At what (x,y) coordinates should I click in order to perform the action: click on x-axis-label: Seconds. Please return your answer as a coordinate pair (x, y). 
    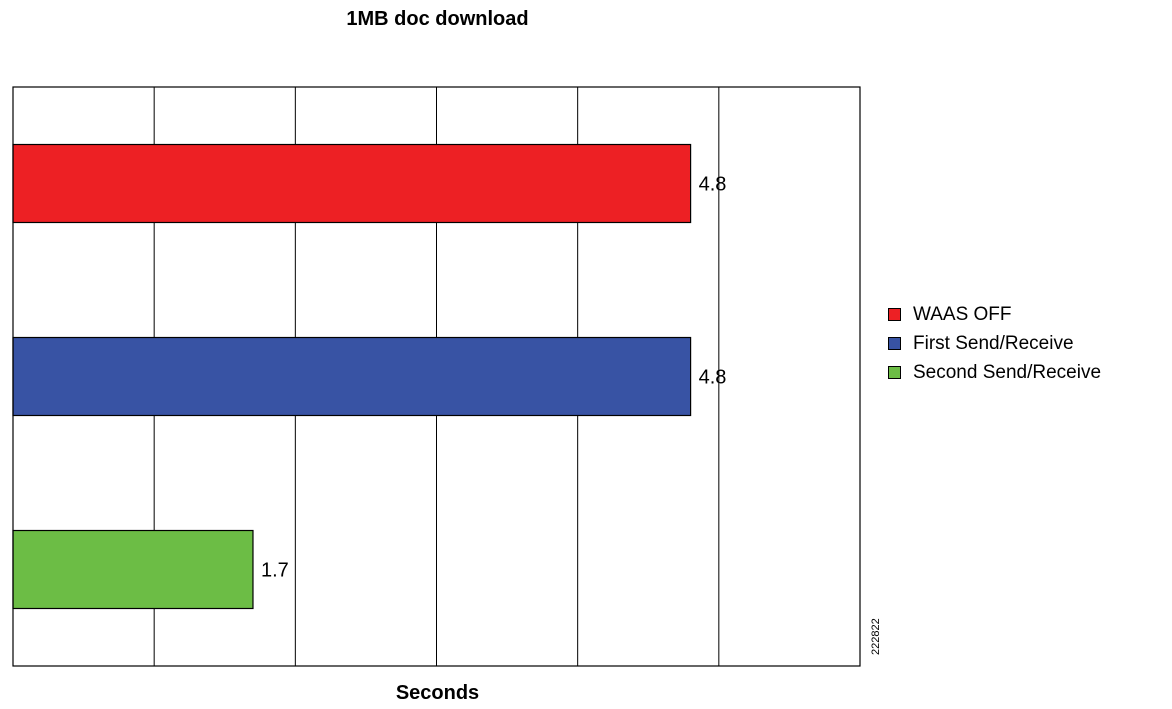
    Looking at the image, I should click on (437, 693).